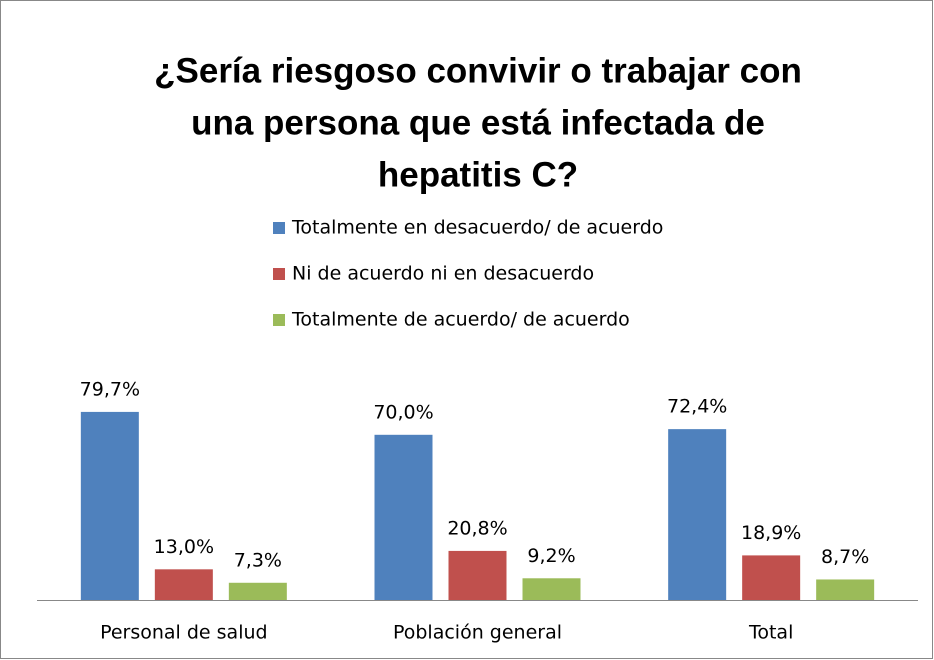  I want to click on data-label: 70,0%, so click(403, 412).